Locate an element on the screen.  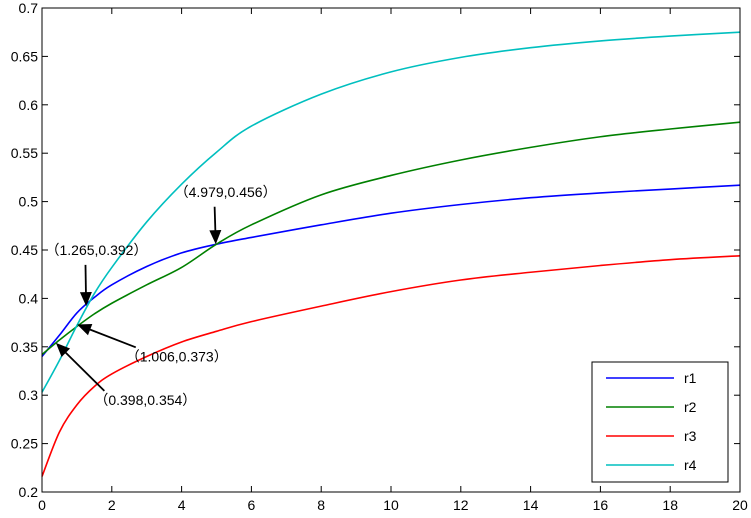
x-tick-label: 6 is located at coordinates (252, 505).